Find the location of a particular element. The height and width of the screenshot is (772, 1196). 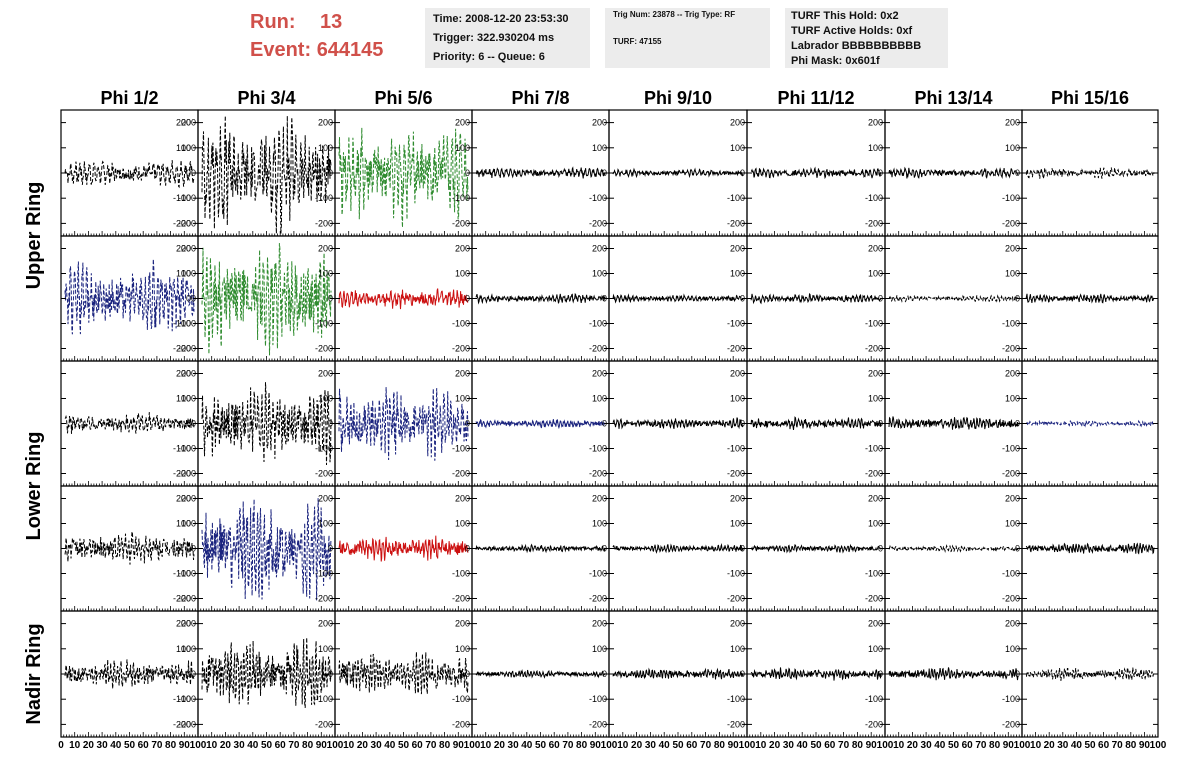

x-tick-label: 20 is located at coordinates (913, 745).